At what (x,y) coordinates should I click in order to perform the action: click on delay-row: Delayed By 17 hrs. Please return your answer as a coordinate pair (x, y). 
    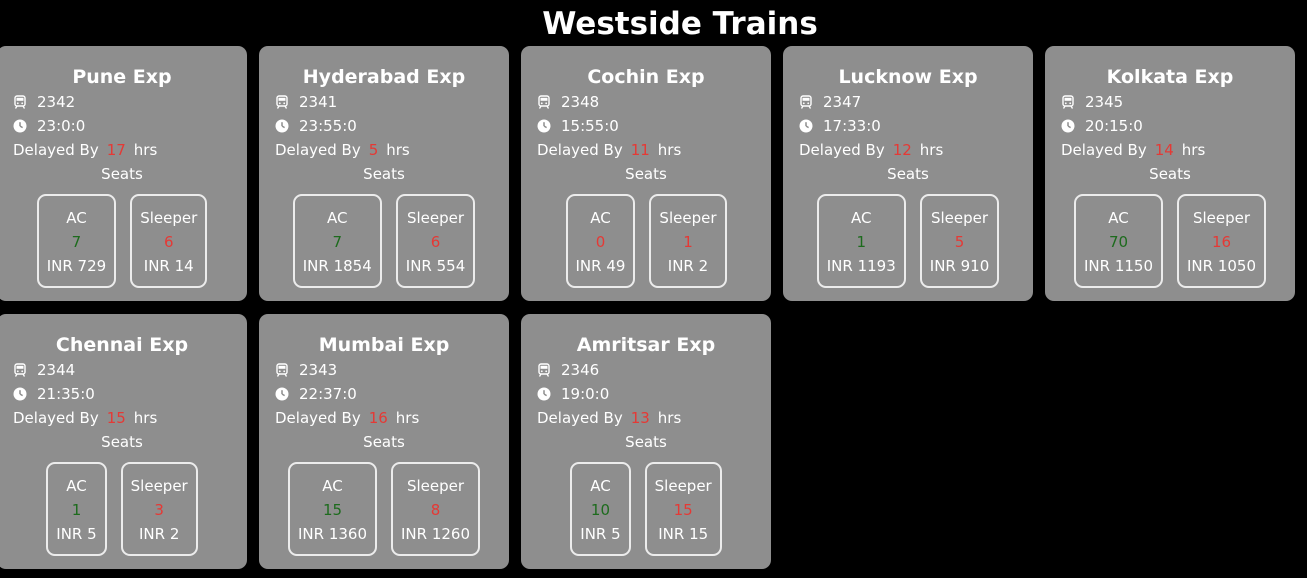
    Looking at the image, I should click on (85, 150).